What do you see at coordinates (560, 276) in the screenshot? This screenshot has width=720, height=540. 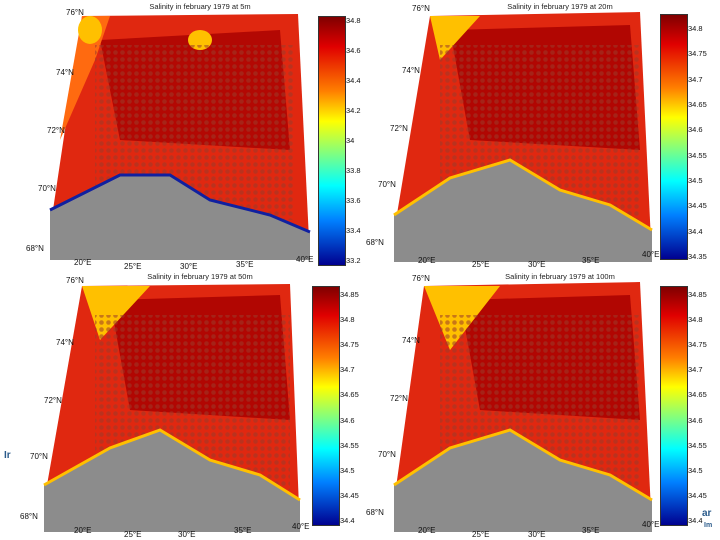 I see `panel-title: Salinity in february 1979 at 100m` at bounding box center [560, 276].